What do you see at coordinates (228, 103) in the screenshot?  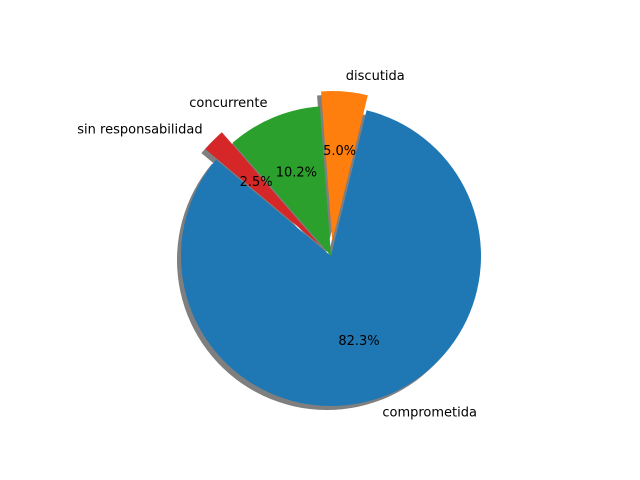 I see `slice-label-concurrente: concurrente` at bounding box center [228, 103].